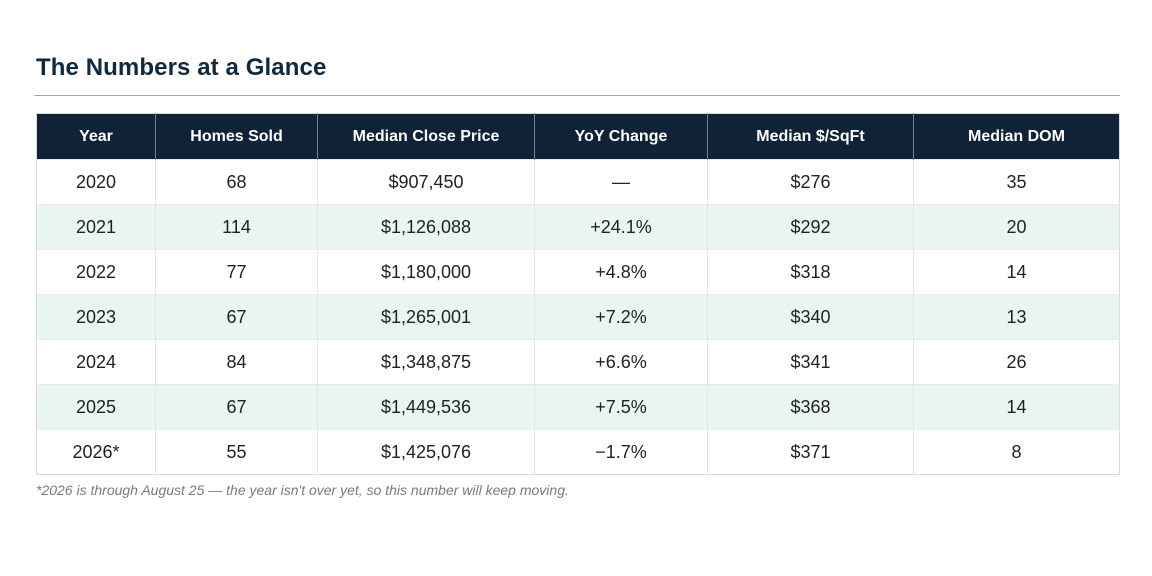 The height and width of the screenshot is (576, 1152). I want to click on cell-median-close-price: $1,180,000, so click(426, 272).